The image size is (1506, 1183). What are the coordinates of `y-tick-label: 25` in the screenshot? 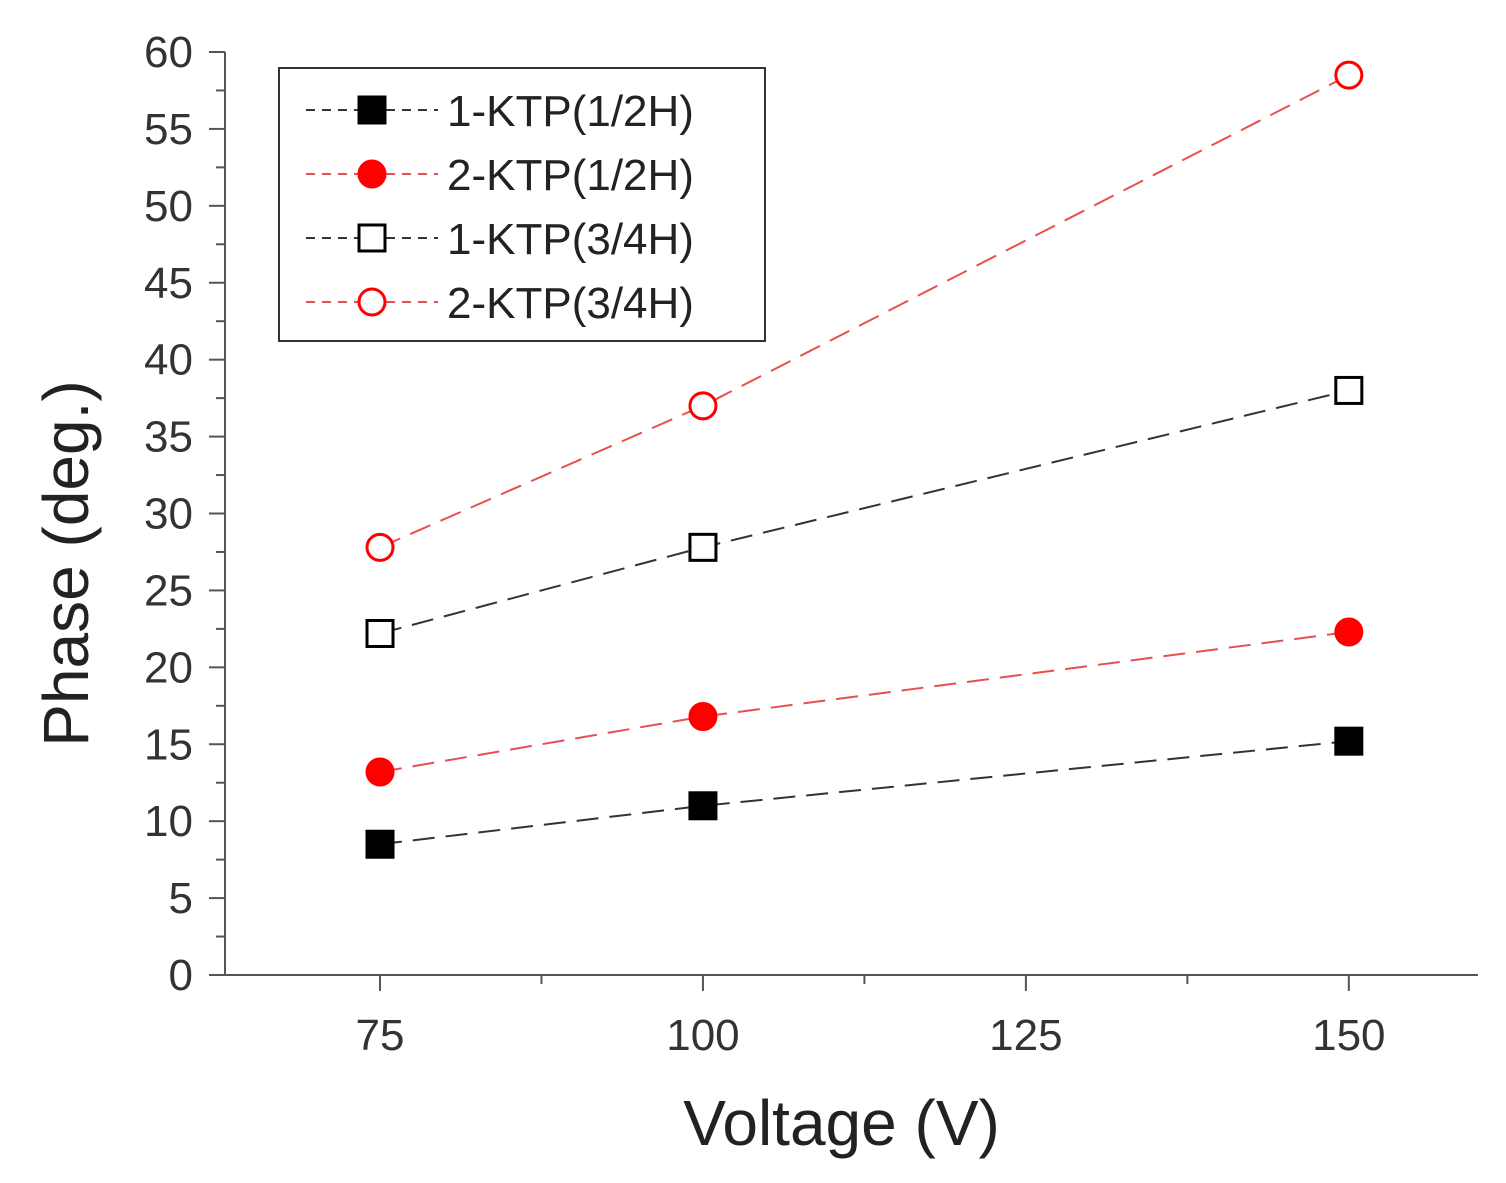 It's located at (168, 590).